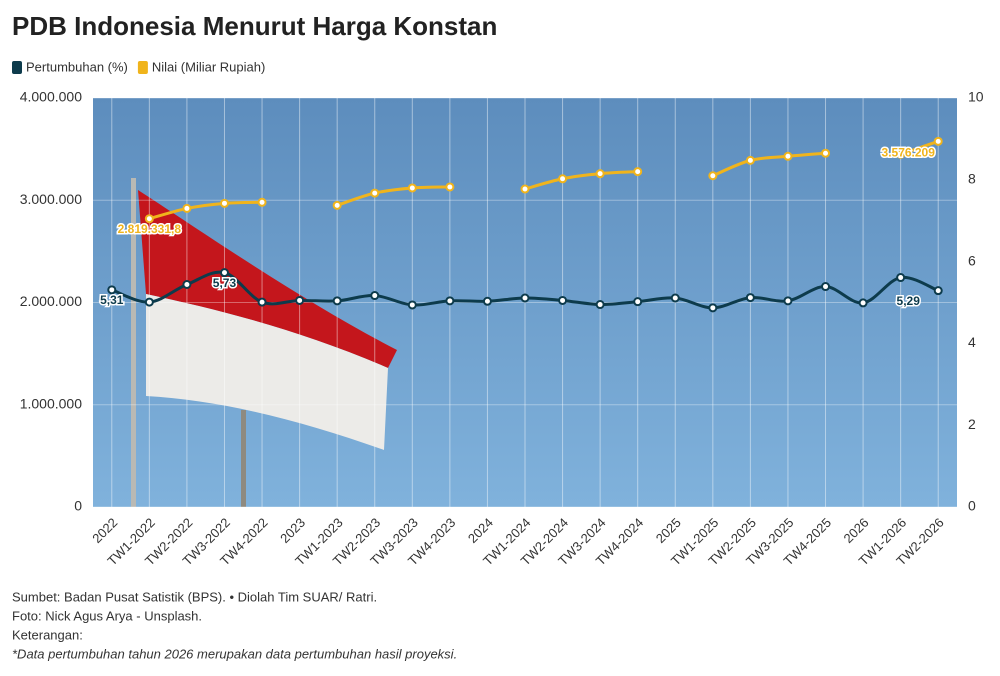 The width and height of the screenshot is (1000, 676). I want to click on y2-tick-label: 0, so click(972, 506).